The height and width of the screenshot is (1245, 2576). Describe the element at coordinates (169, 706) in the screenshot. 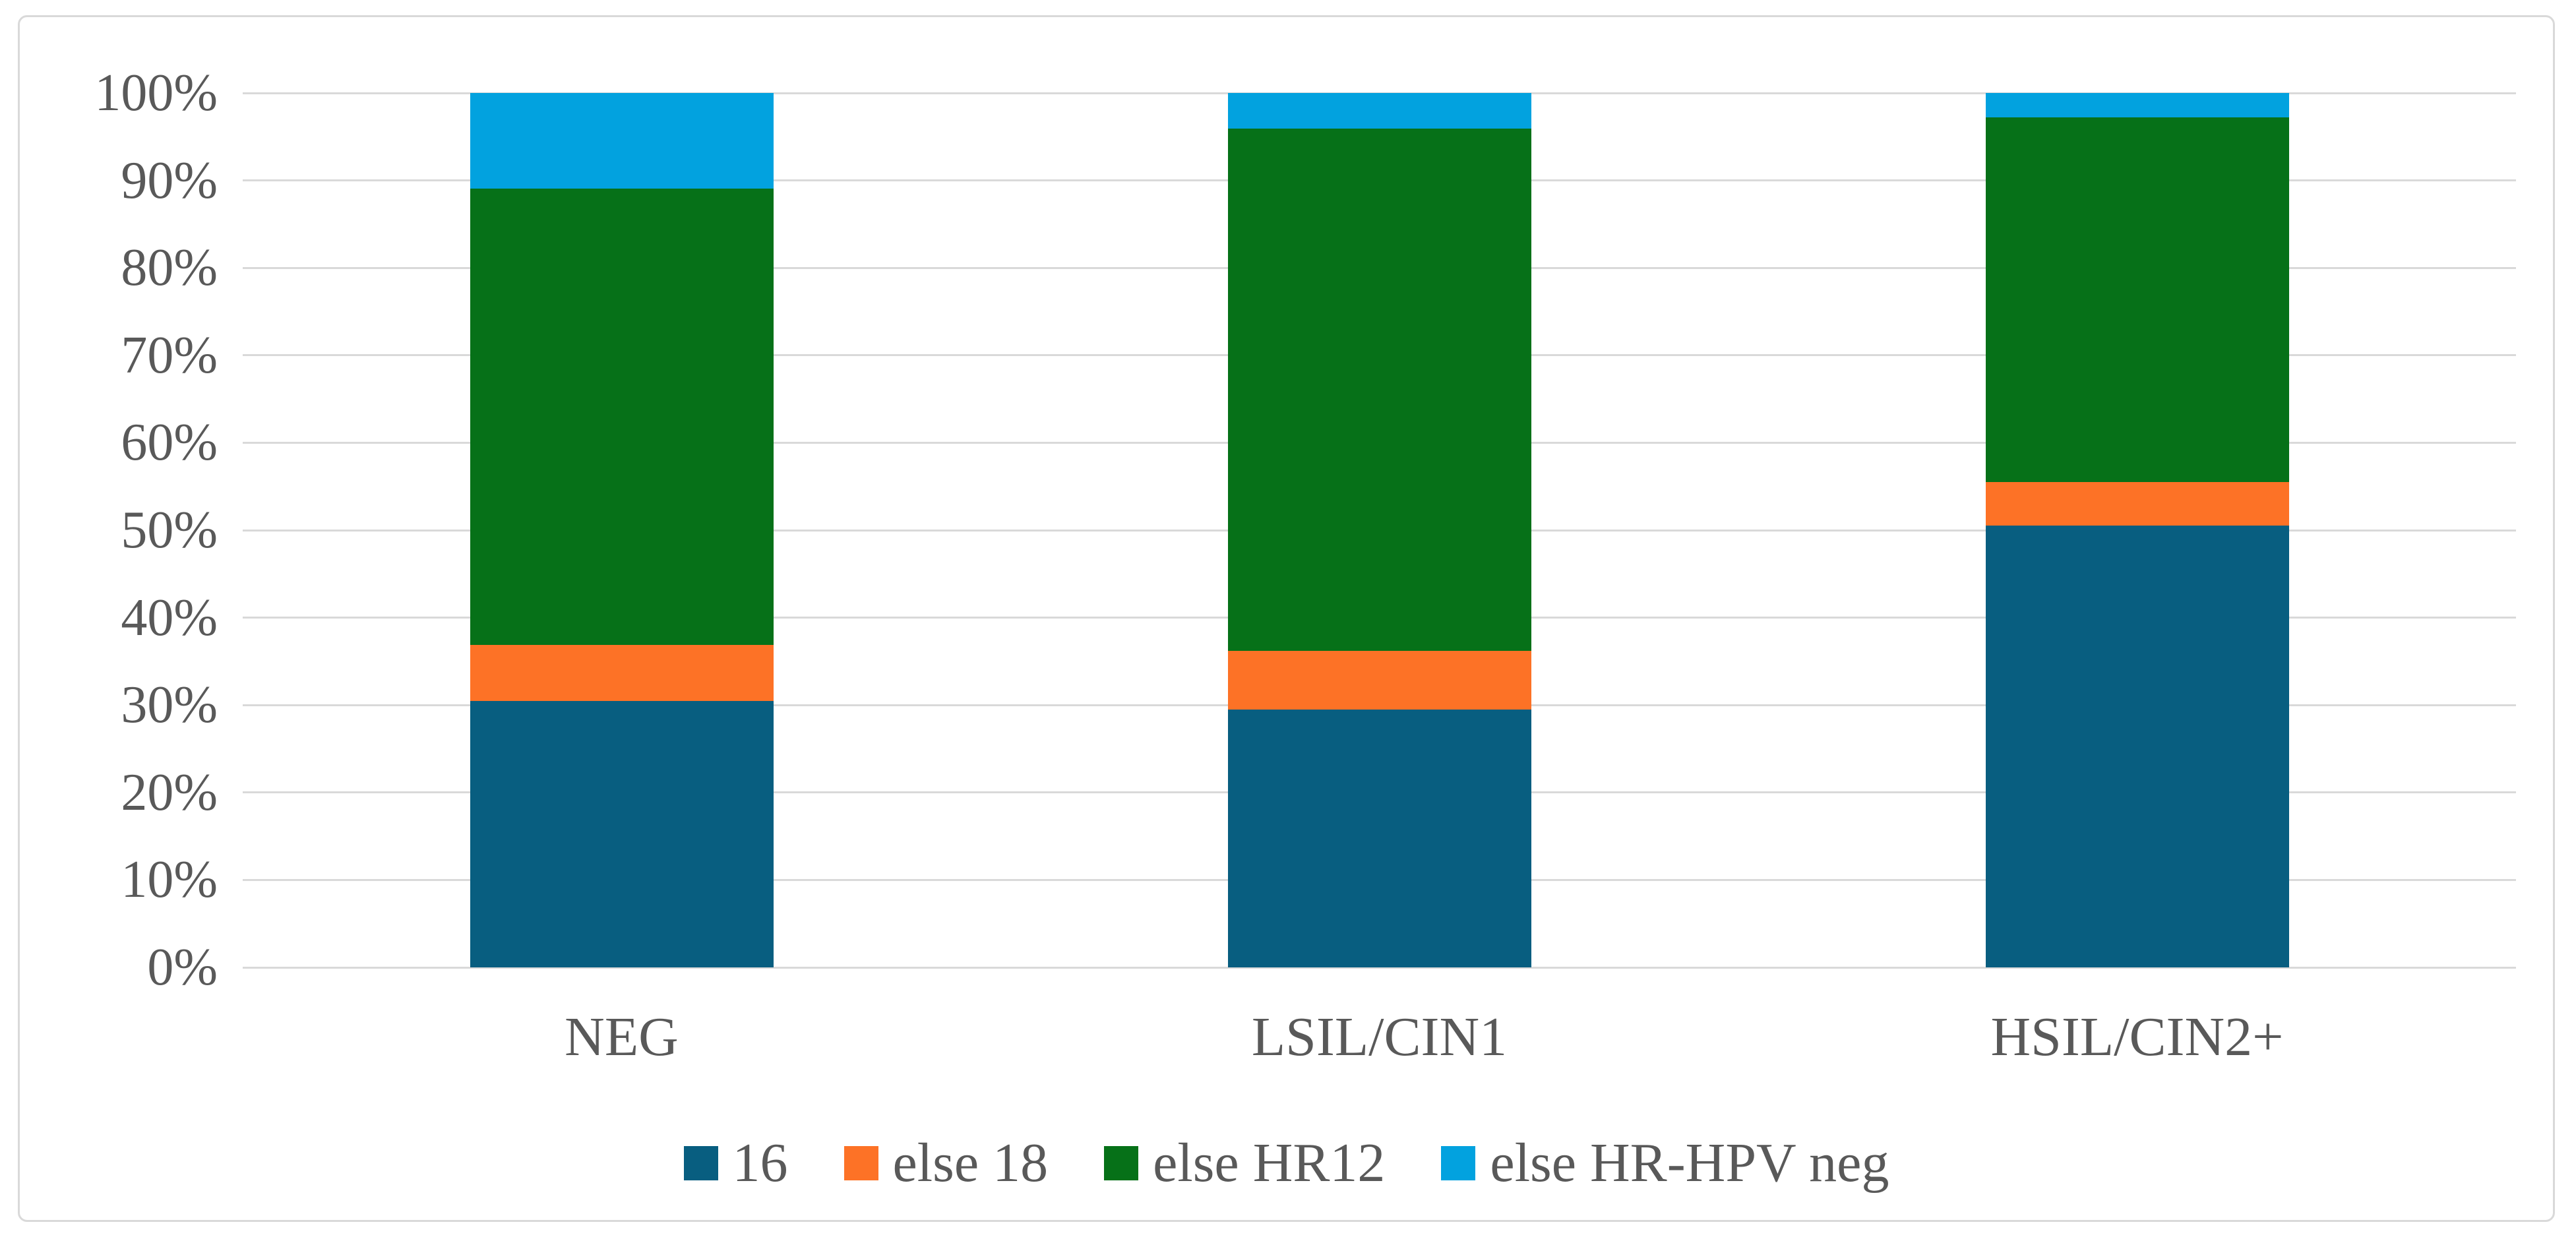

I see `y-tick-label: 30%` at that location.